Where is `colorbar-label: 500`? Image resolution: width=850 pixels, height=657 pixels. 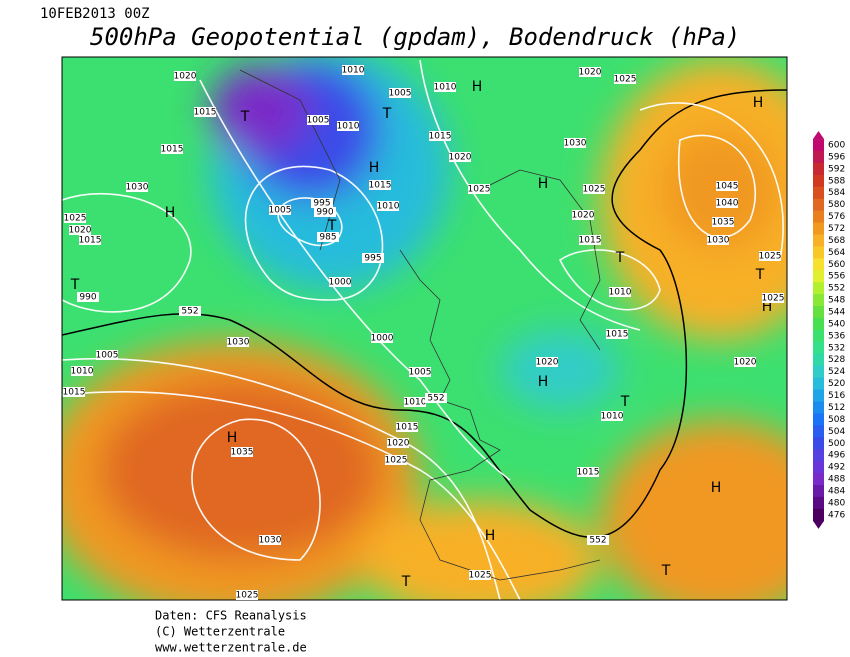
colorbar-label: 500 is located at coordinates (836, 444).